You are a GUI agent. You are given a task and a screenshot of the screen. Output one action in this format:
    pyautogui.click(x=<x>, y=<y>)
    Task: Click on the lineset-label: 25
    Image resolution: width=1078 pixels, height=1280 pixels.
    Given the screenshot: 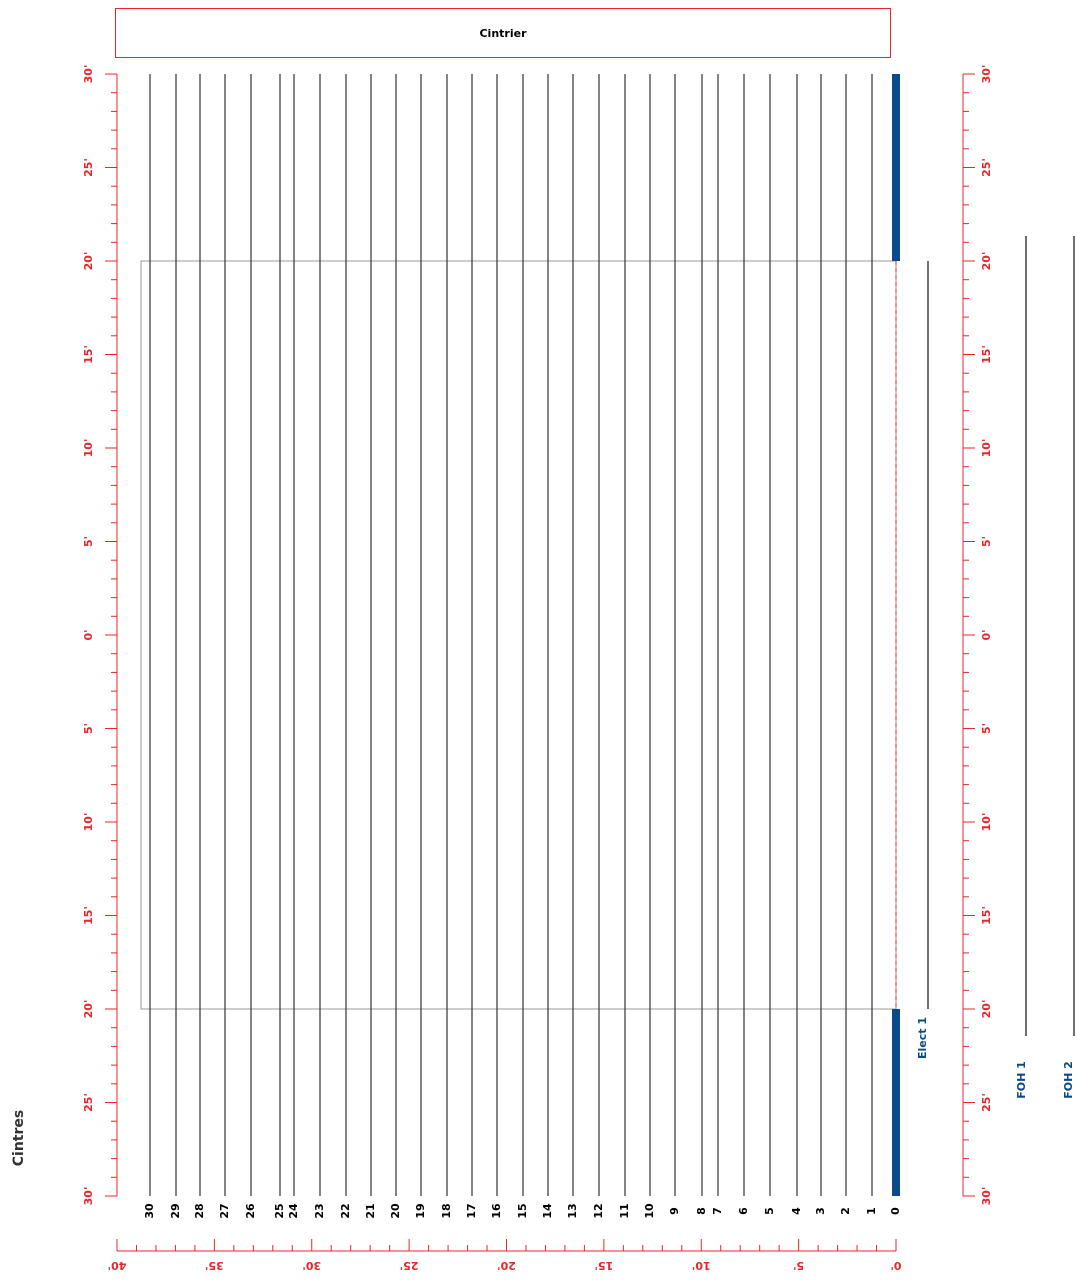 What is the action you would take?
    pyautogui.click(x=279, y=1210)
    